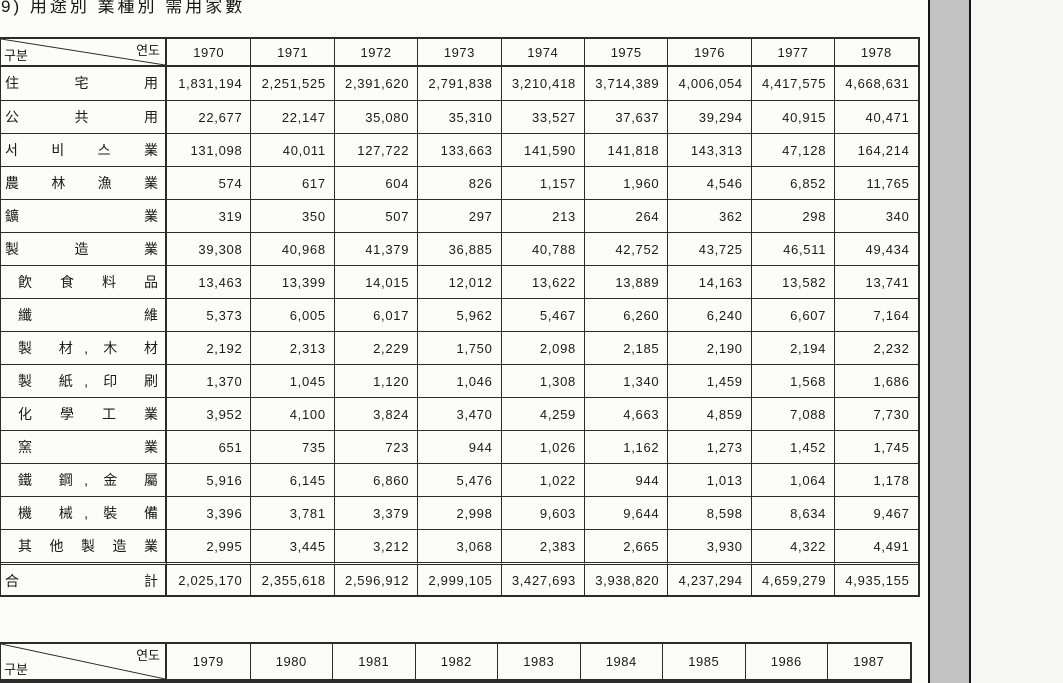 Image resolution: width=1063 pixels, height=683 pixels. What do you see at coordinates (291, 83) in the screenshot?
I see `value-cell: 2,251,525` at bounding box center [291, 83].